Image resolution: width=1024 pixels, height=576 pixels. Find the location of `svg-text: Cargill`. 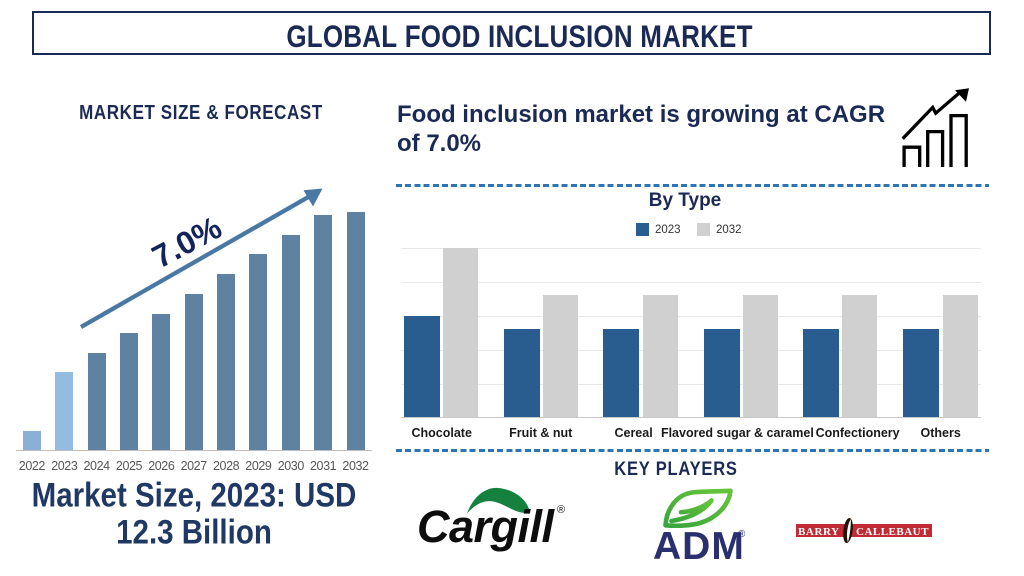

svg-text: Cargill is located at coordinates (486, 526).